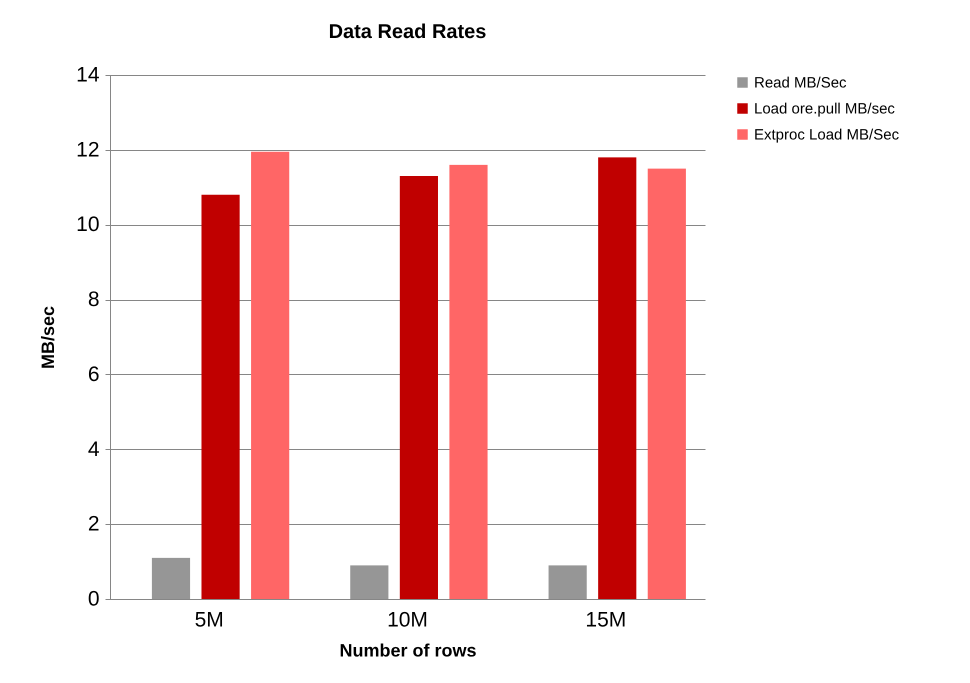 This screenshot has width=970, height=683. What do you see at coordinates (88, 150) in the screenshot?
I see `y-tick-label: 12` at bounding box center [88, 150].